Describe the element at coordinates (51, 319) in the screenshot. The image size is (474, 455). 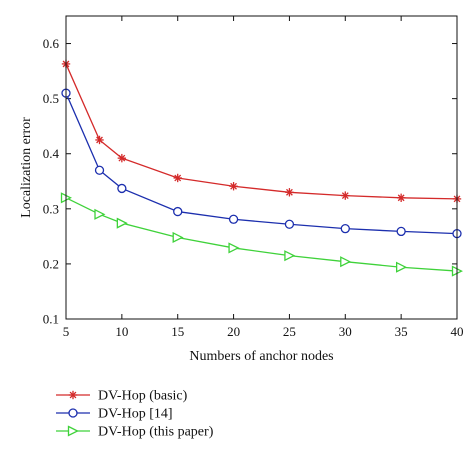
I see `y-tick-label: 0.1` at that location.